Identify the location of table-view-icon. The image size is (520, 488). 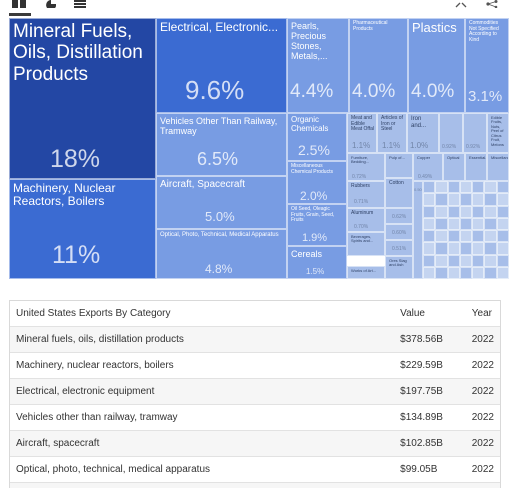
(80, 4).